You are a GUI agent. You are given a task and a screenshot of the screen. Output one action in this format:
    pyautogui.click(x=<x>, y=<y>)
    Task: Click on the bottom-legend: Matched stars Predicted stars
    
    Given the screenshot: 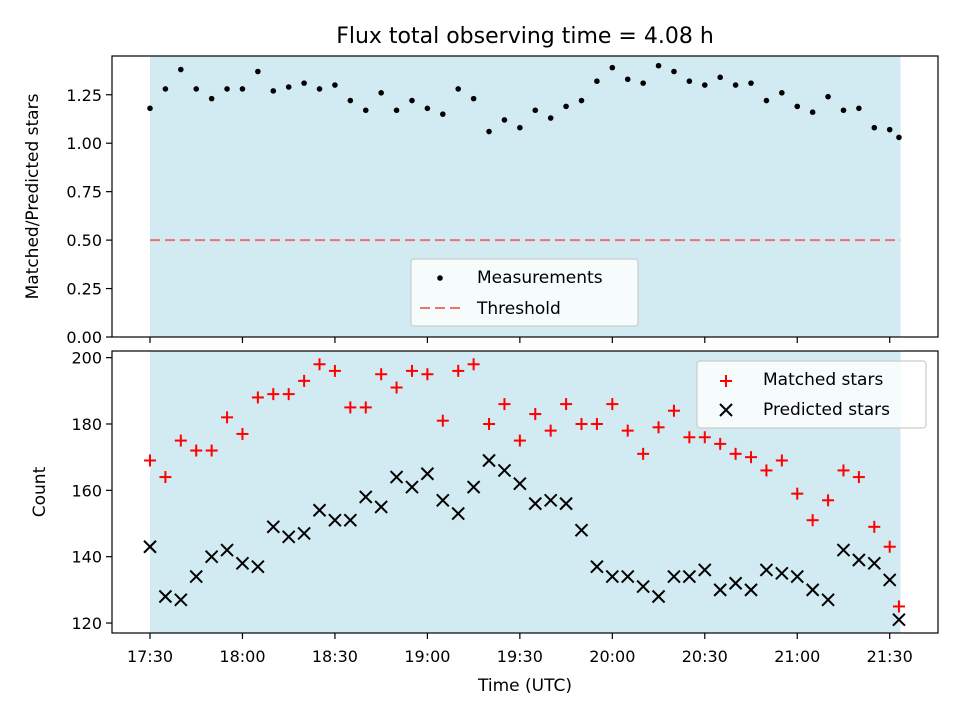 What is the action you would take?
    pyautogui.click(x=811, y=394)
    